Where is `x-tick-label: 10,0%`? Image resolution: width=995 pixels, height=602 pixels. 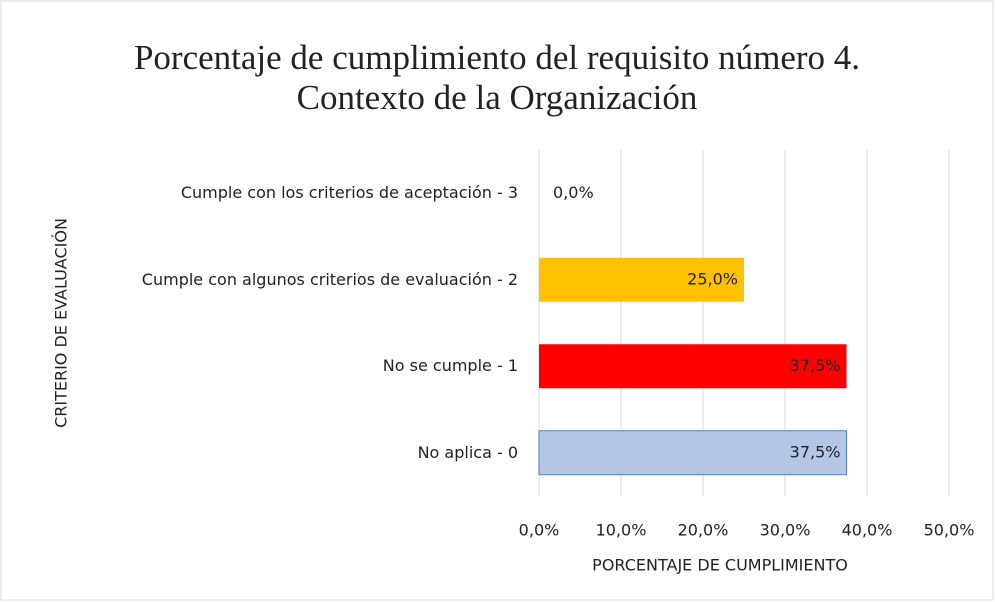
x-tick-label: 10,0% is located at coordinates (621, 530).